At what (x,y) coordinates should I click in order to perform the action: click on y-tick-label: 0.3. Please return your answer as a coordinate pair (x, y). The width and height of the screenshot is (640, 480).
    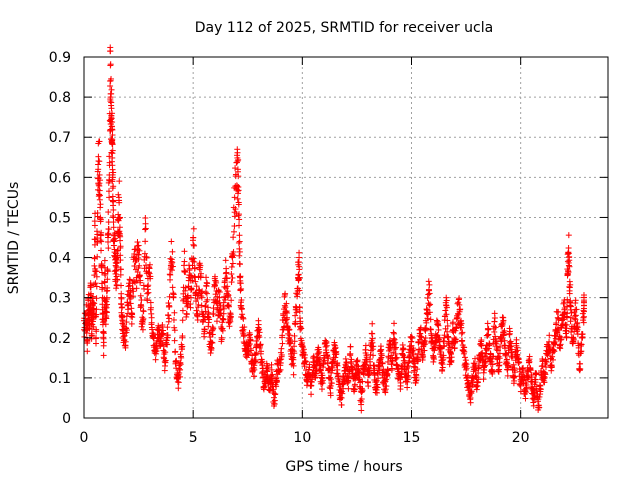
    Looking at the image, I should click on (60, 299).